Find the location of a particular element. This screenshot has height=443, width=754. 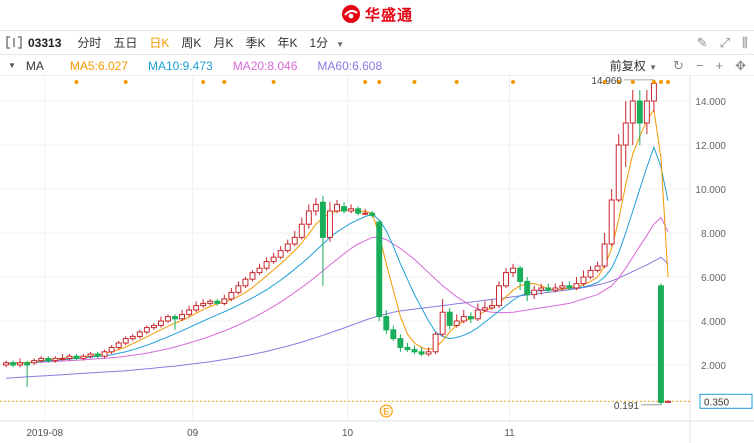

y-tick-label: 12.000 is located at coordinates (710, 146).